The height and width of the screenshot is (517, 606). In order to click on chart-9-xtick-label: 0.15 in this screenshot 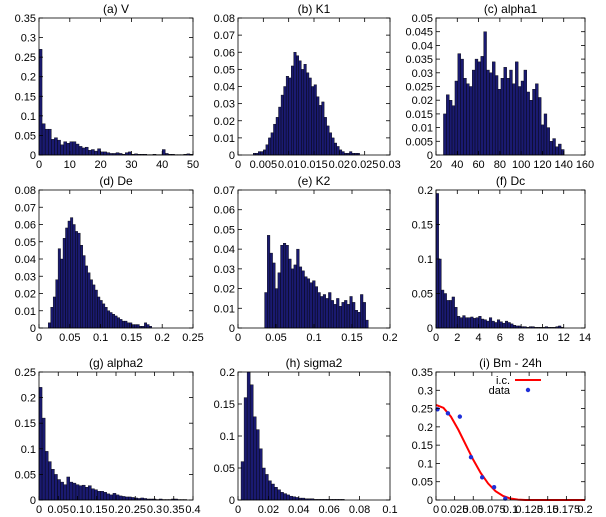, I will do `click(547, 510)`.